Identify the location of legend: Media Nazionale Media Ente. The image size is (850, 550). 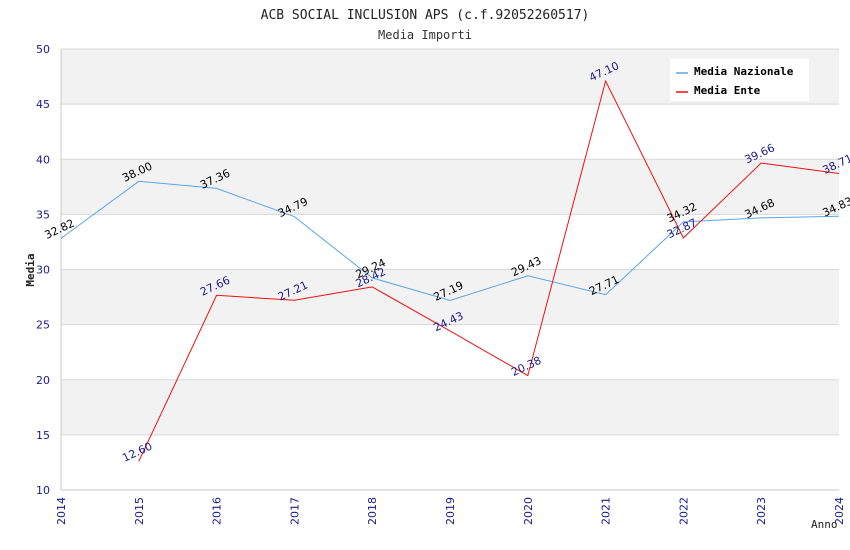
(739, 80).